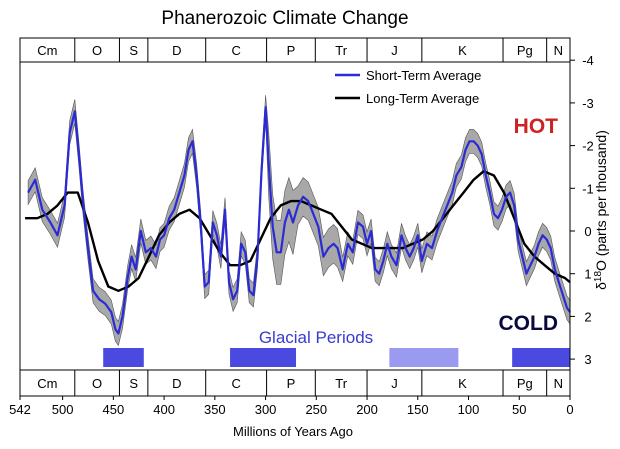 This screenshot has height=449, width=620. What do you see at coordinates (588, 188) in the screenshot?
I see `y-tick-label: -1` at bounding box center [588, 188].